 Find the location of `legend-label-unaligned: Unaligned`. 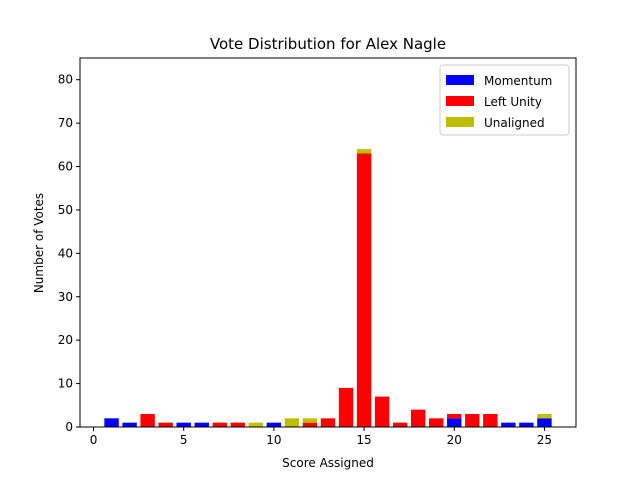

legend-label-unaligned: Unaligned is located at coordinates (514, 123).